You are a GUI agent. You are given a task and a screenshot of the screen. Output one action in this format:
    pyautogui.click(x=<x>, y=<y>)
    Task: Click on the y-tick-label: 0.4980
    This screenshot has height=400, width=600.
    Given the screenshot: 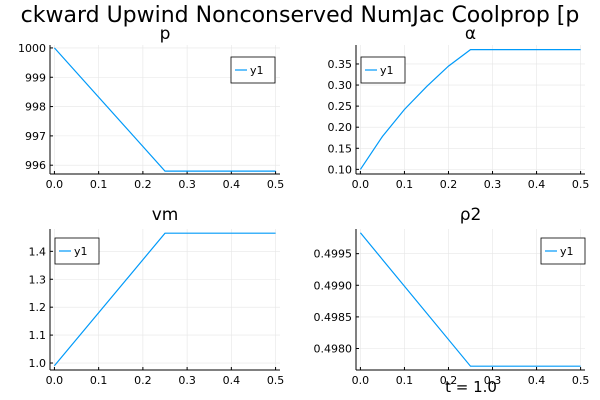 What is the action you would take?
    pyautogui.click(x=333, y=349)
    